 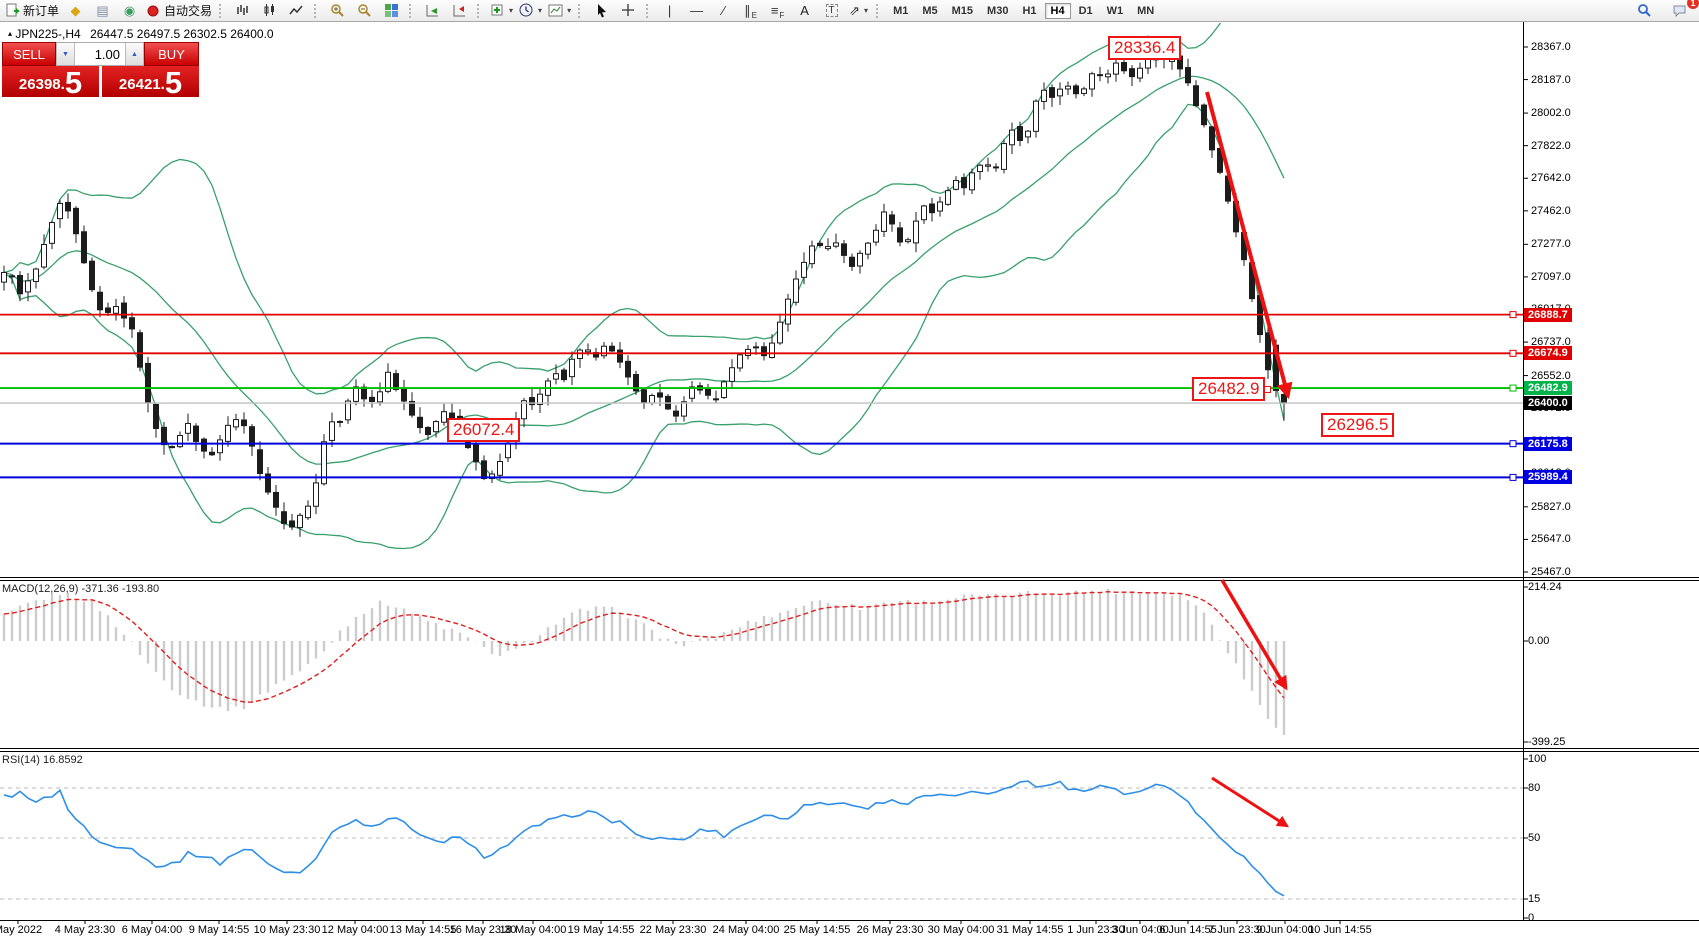 I want to click on volume-increase-button: ▲, so click(x=134, y=54).